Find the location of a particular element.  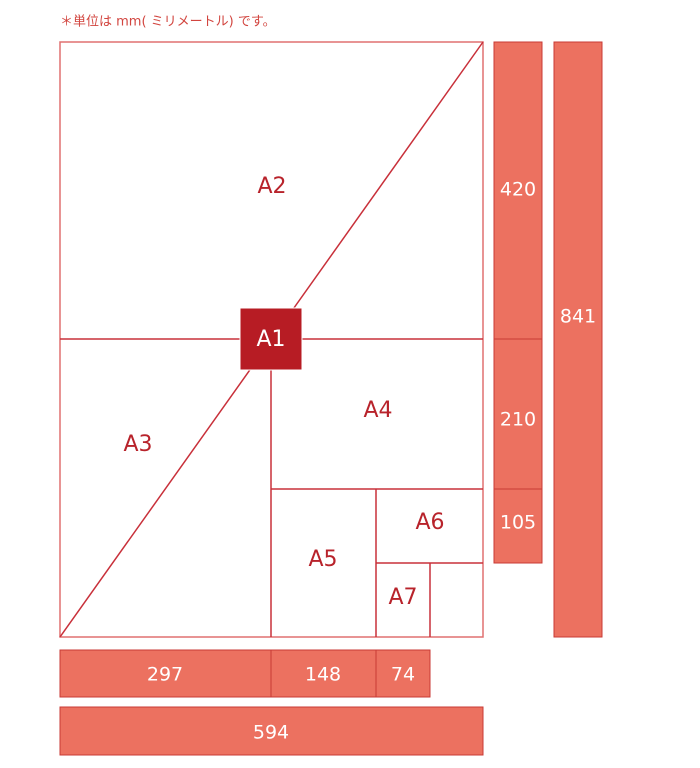

dimension-label: 148 is located at coordinates (323, 675).